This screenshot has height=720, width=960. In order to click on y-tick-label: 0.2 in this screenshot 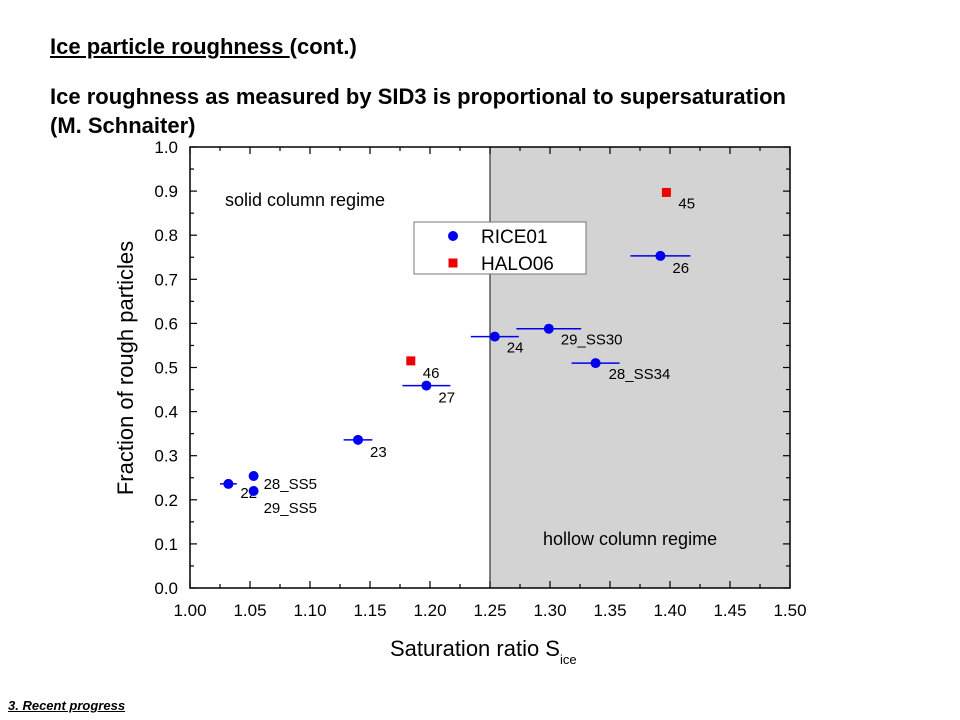, I will do `click(166, 500)`.